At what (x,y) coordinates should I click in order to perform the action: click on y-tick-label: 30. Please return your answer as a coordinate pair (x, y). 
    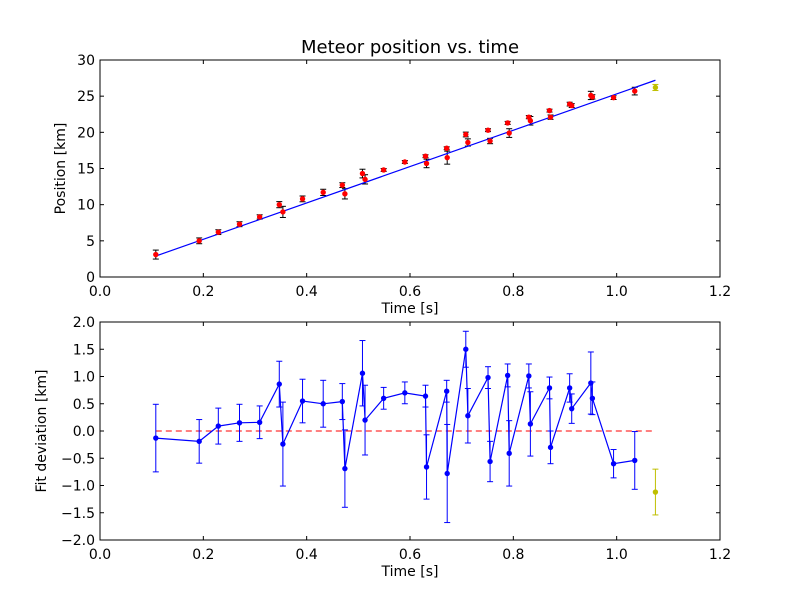
    Looking at the image, I should click on (86, 61).